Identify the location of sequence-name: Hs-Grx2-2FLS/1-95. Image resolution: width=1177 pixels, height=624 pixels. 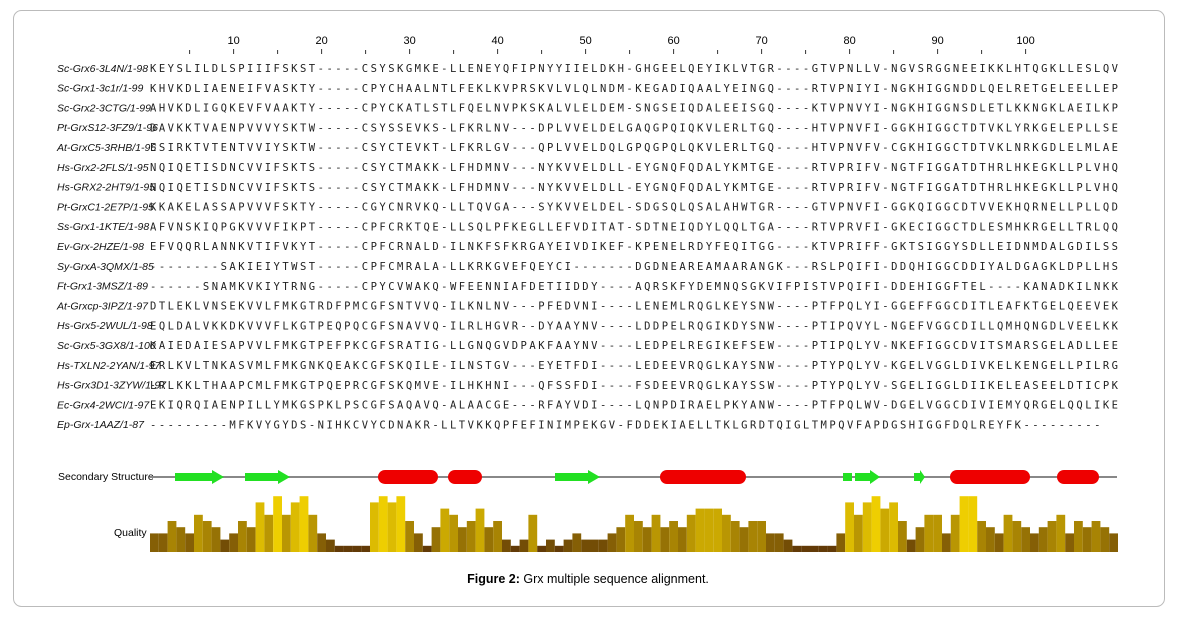
(103, 168).